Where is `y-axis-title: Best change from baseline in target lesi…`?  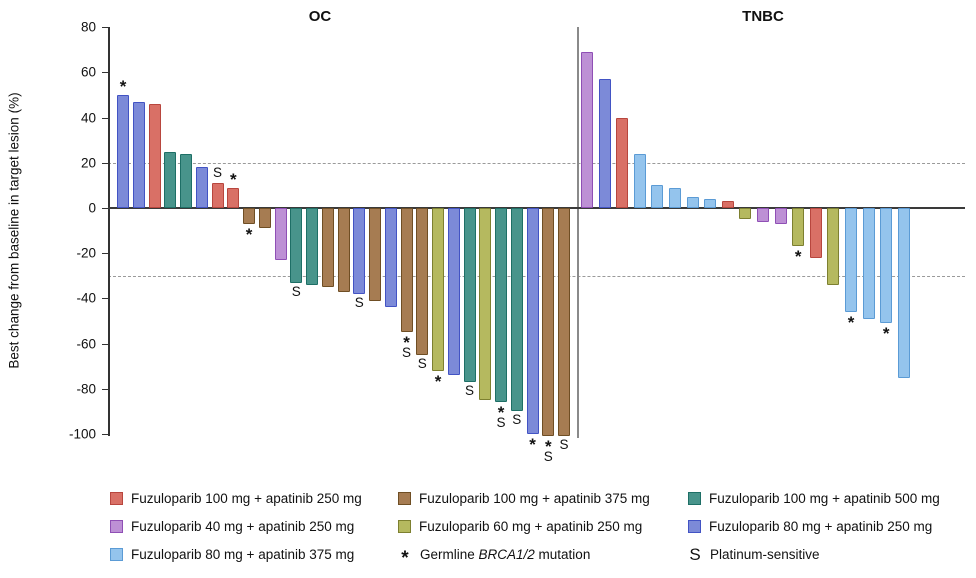 y-axis-title: Best change from baseline in target lesi… is located at coordinates (14, 230).